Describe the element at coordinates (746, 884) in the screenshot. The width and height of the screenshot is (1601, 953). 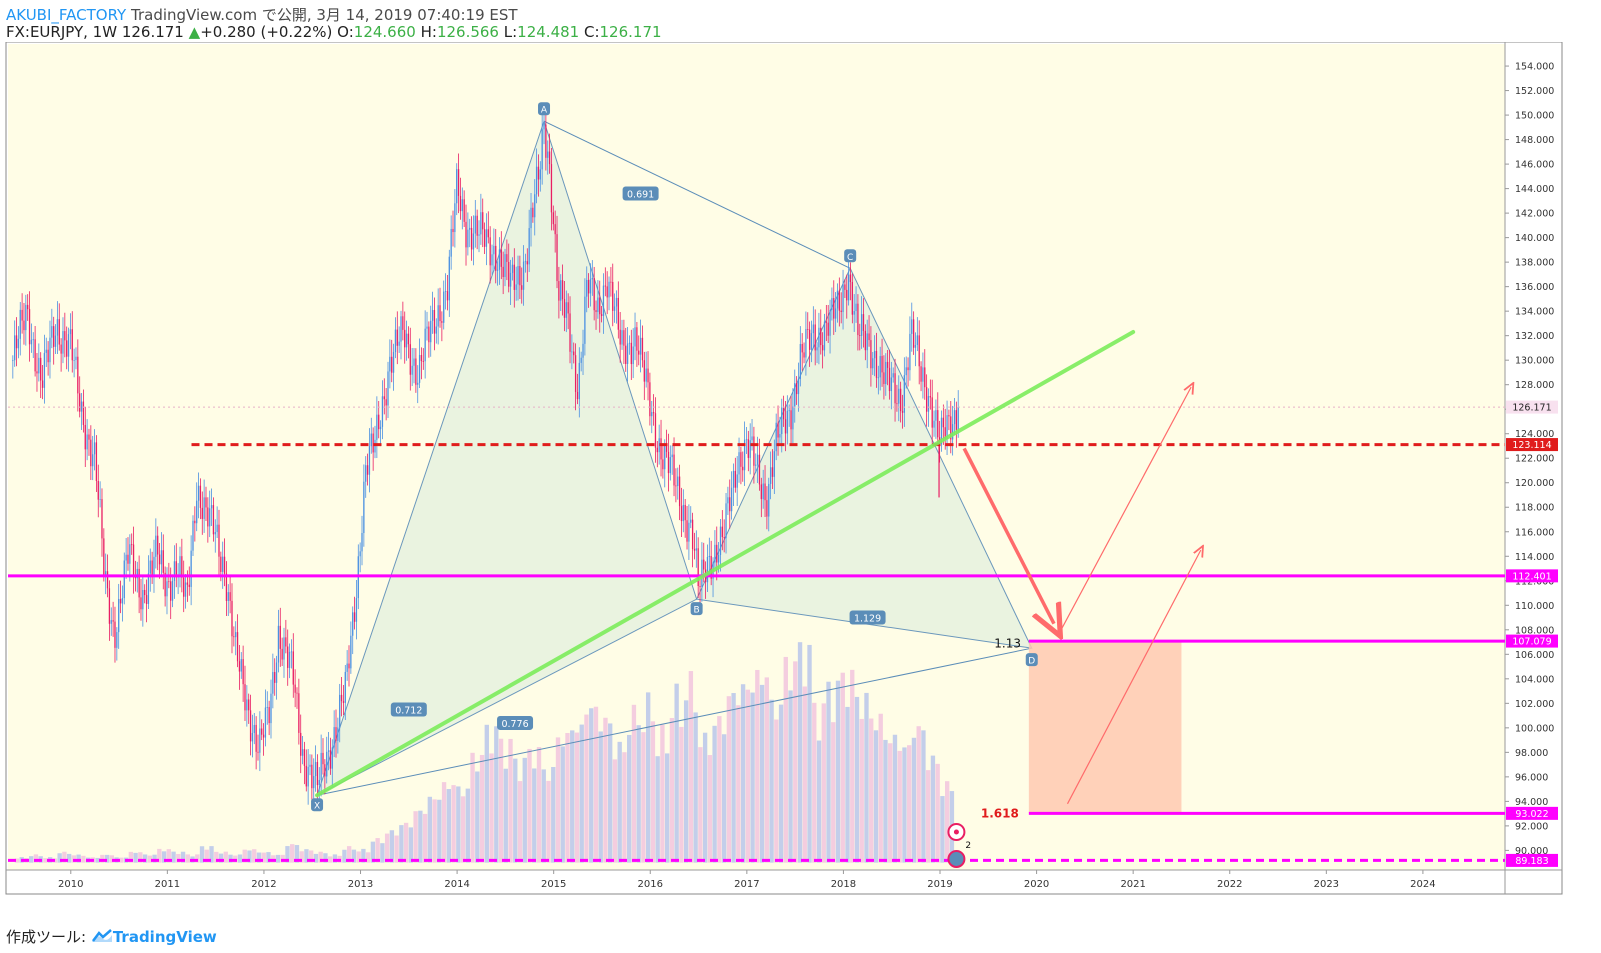
I see `x-tick-label: 2017` at that location.